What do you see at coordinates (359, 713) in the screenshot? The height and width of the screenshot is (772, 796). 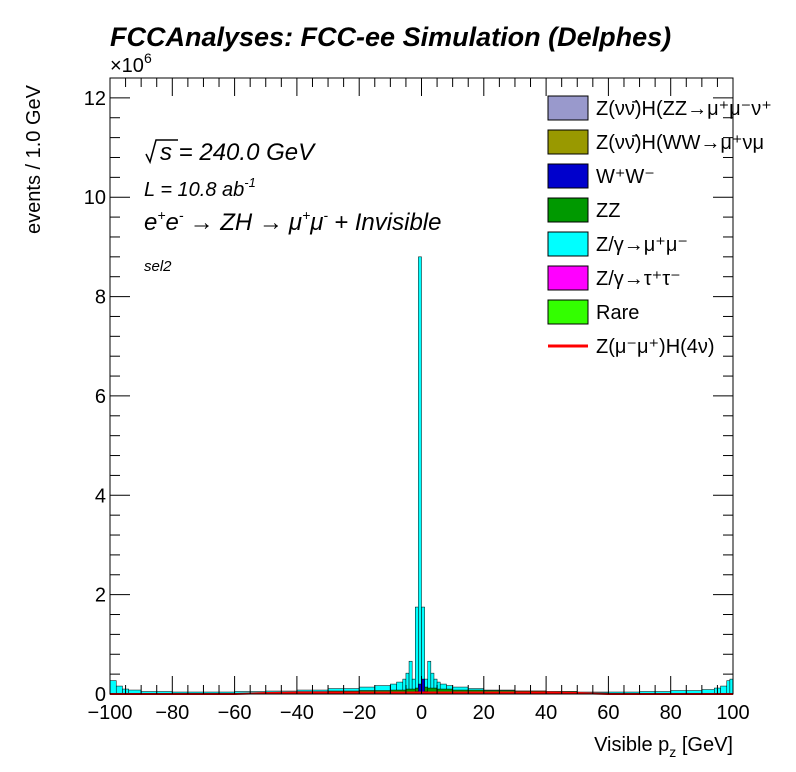 I see `x-tick-label: −20` at bounding box center [359, 713].